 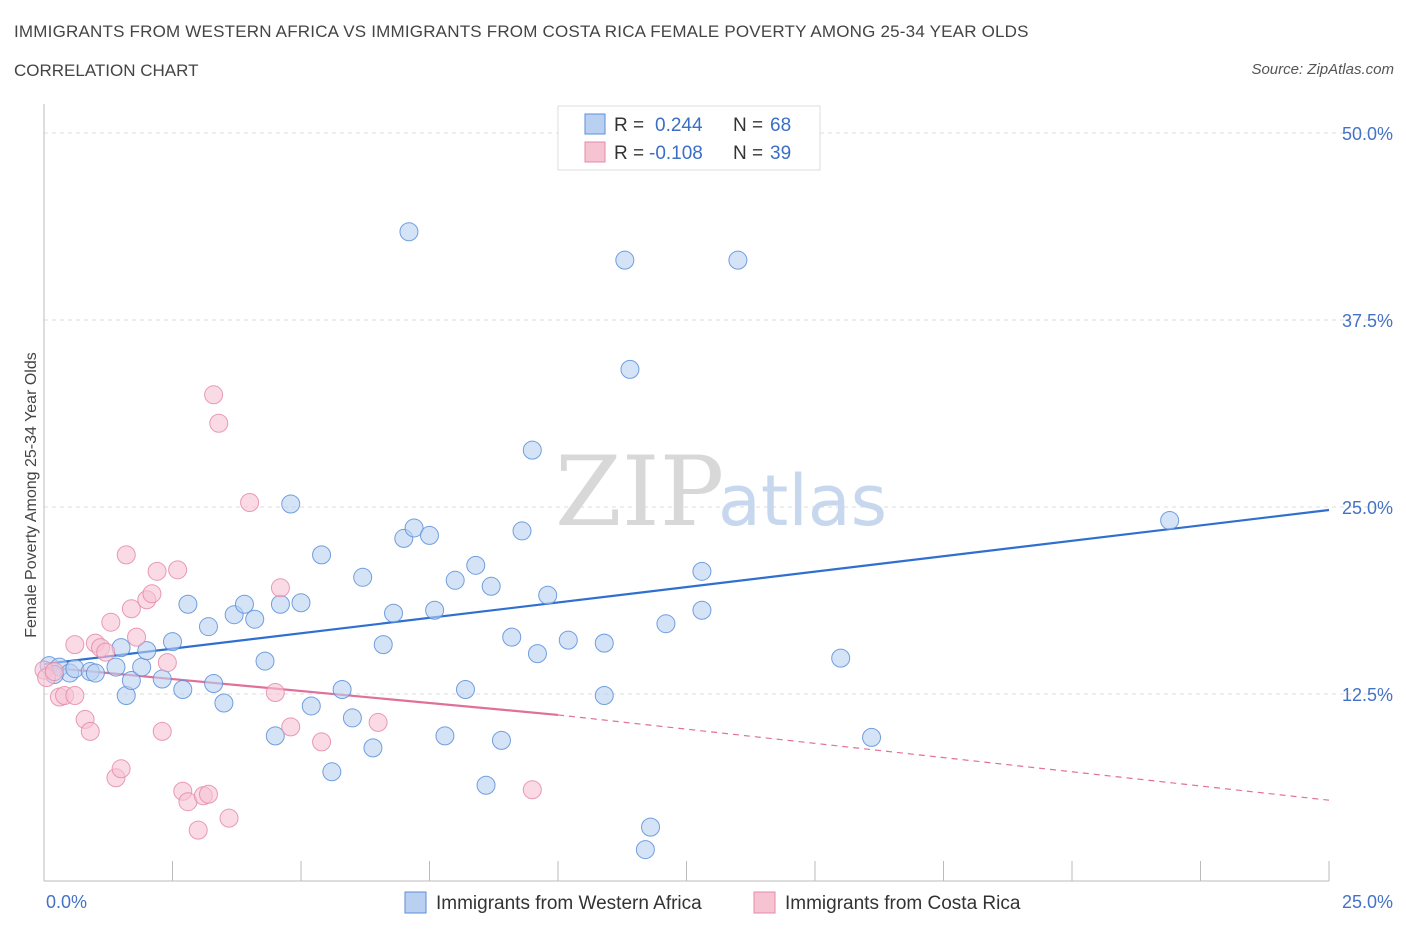 What do you see at coordinates (629, 125) in the screenshot?
I see `legend-r-label-0: R =` at bounding box center [629, 125].